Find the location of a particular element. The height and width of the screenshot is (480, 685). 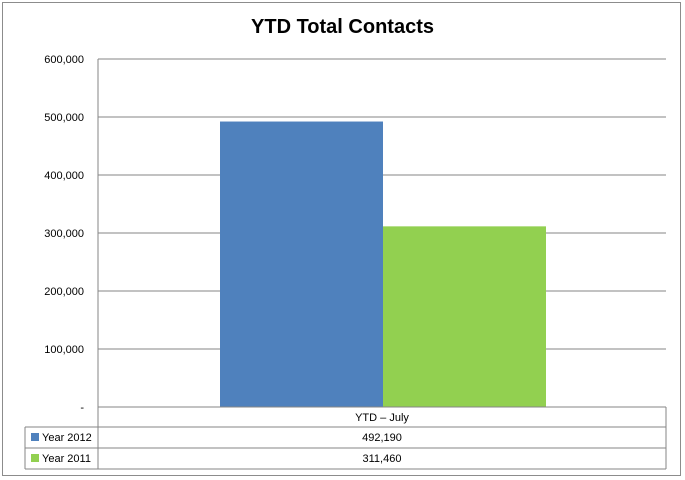

y-tick-label: 300,000 is located at coordinates (64, 234).